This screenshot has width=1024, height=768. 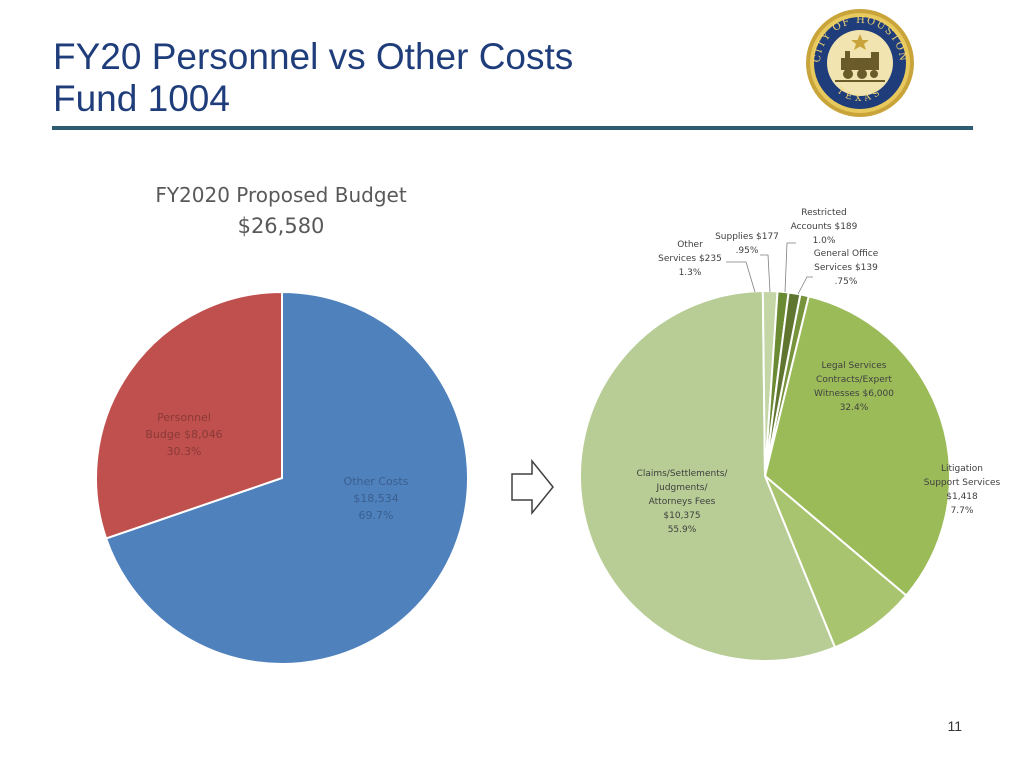 What do you see at coordinates (805, 285) in the screenshot?
I see `leader-line-general-office` at bounding box center [805, 285].